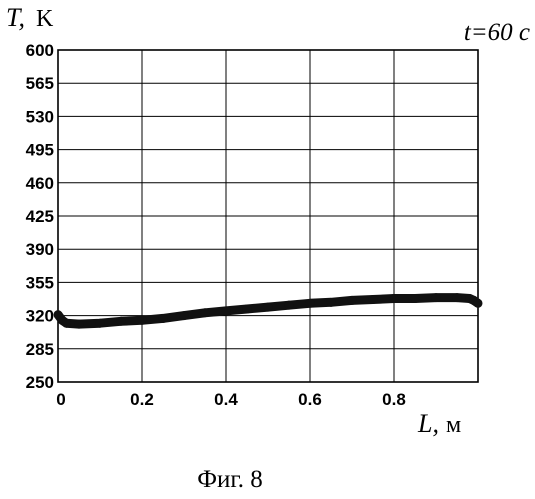 The image size is (535, 499). I want to click on x-tick-label: 0.2, so click(142, 399).